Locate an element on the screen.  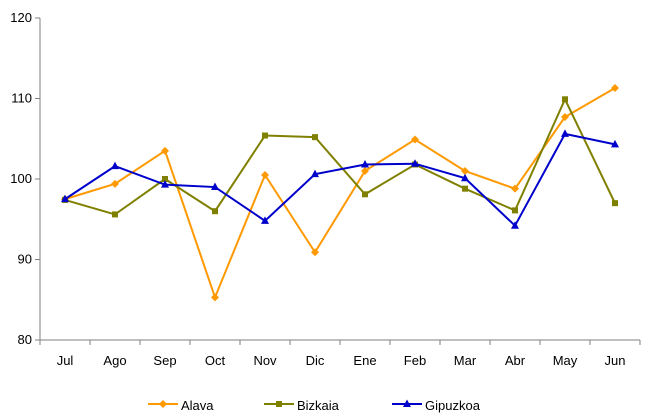
legend-label-alava: Alava is located at coordinates (197, 405).